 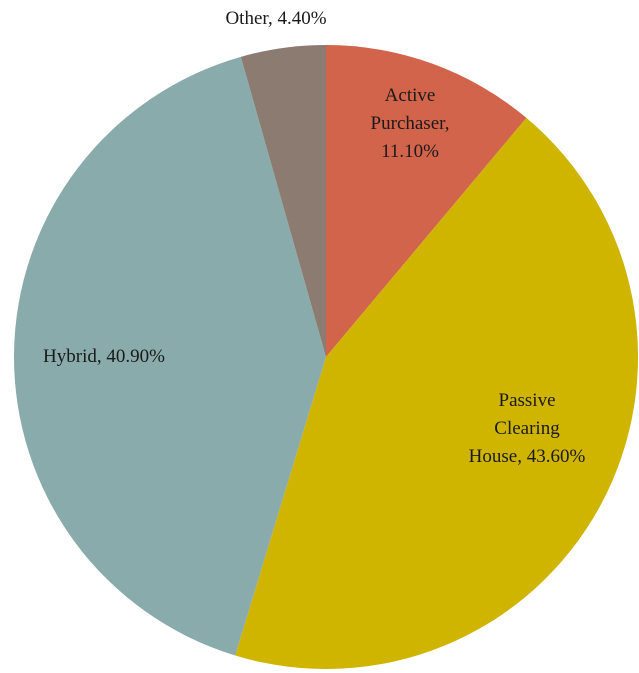 I want to click on data-label-line: Hybrid, 40.90%, so click(x=104, y=356).